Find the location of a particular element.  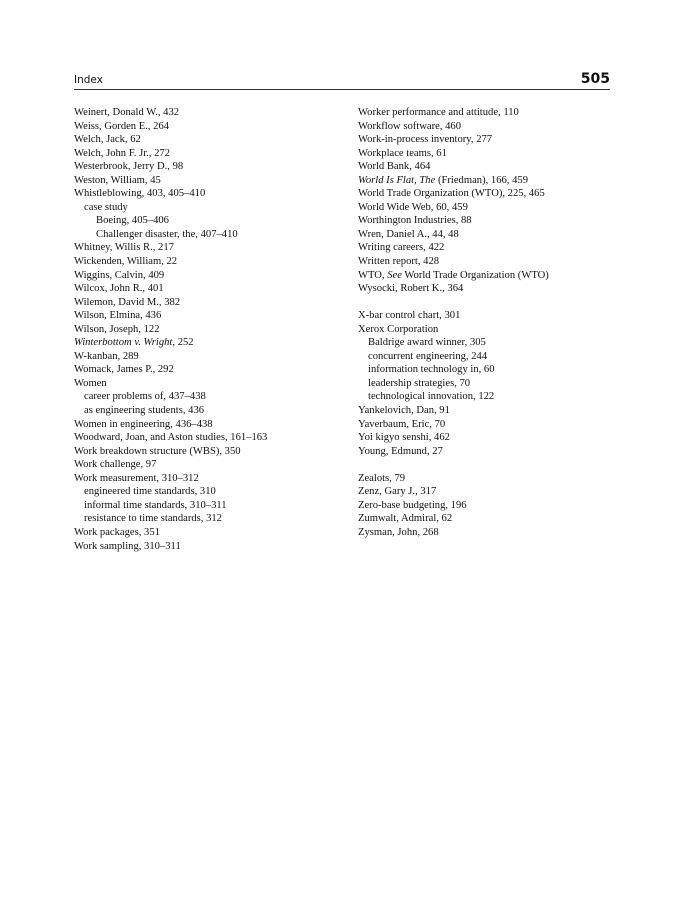

index-entry: Women is located at coordinates (170, 384).